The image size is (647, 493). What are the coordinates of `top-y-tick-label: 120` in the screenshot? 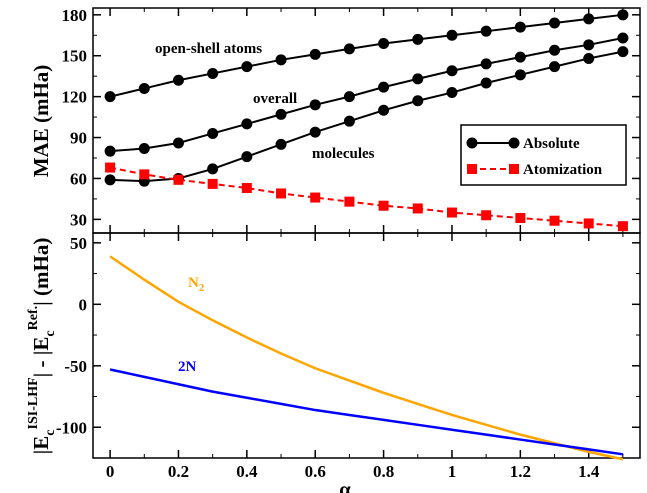 It's located at (75, 97).